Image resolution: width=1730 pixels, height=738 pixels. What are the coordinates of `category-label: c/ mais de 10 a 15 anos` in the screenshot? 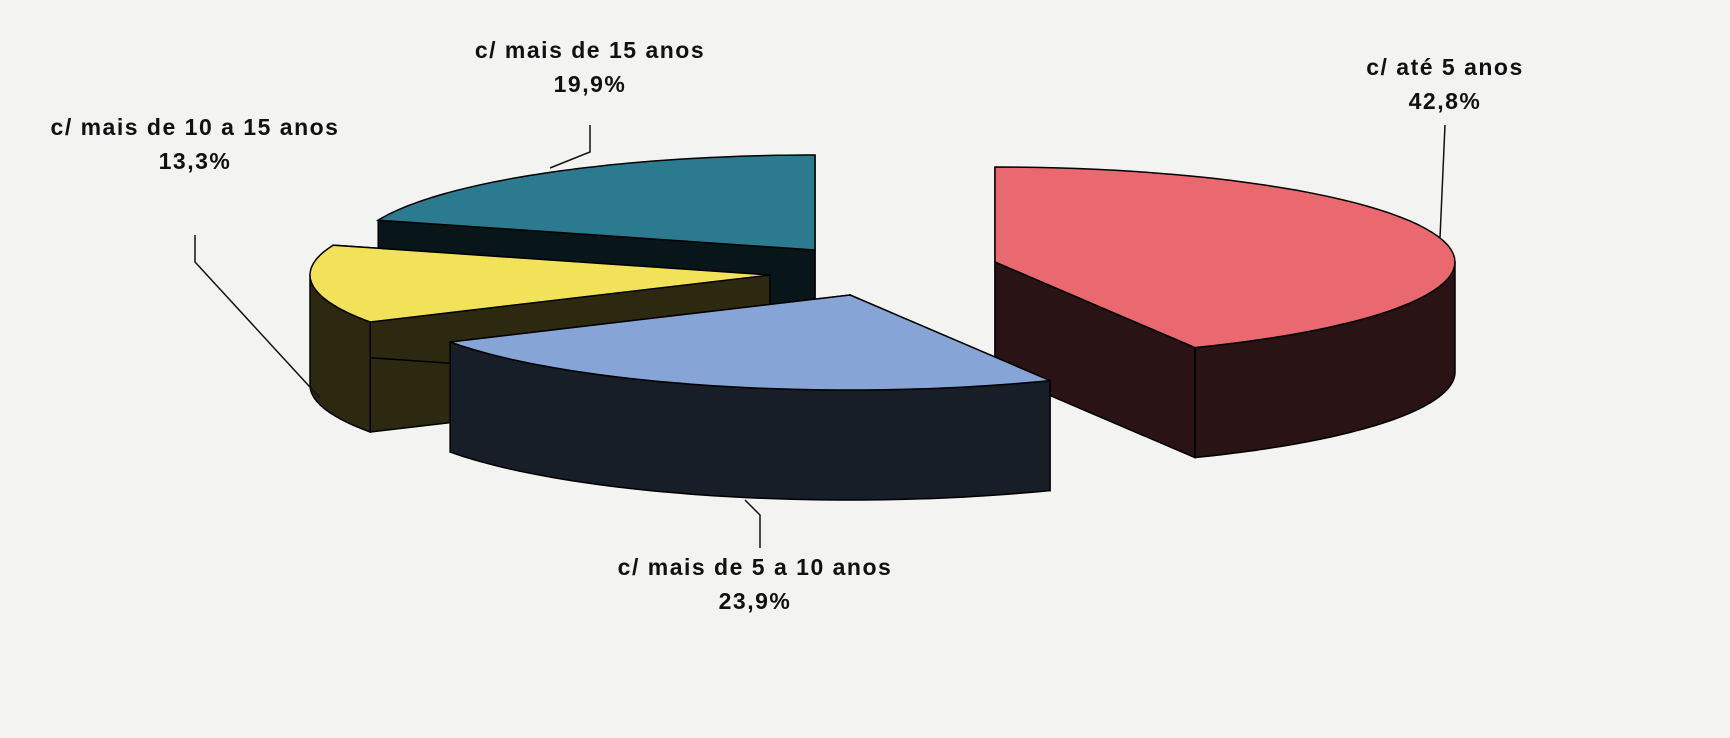 It's located at (195, 127).